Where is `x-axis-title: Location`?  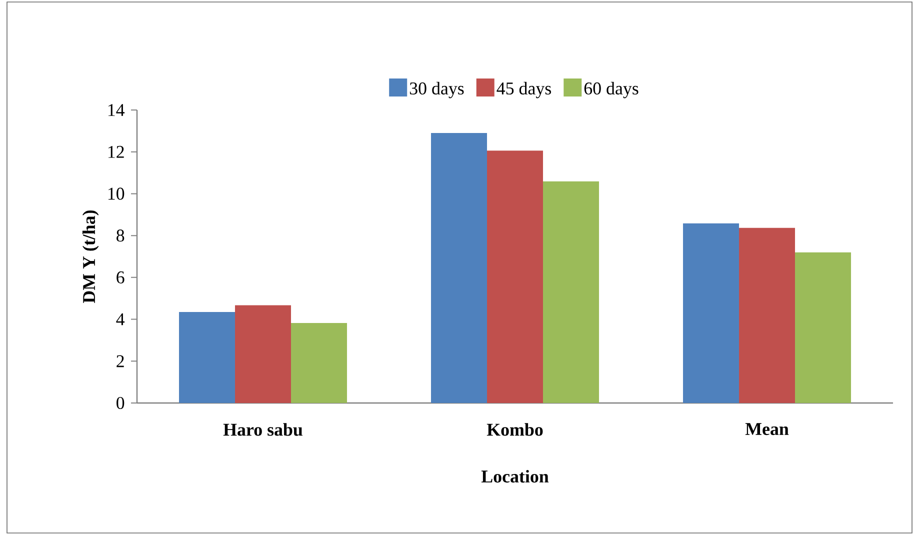
x-axis-title: Location is located at coordinates (515, 476).